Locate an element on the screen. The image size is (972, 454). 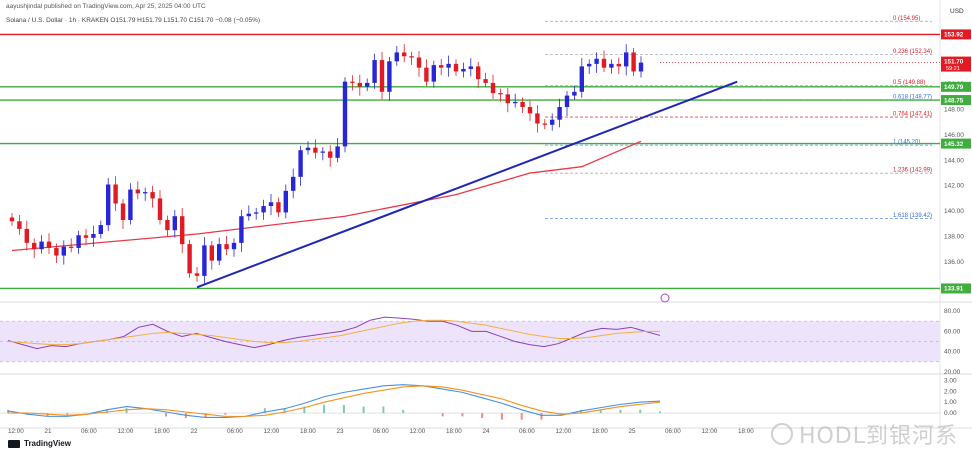
fib-label-1.236: 1.236 (142.99) is located at coordinates (912, 171).